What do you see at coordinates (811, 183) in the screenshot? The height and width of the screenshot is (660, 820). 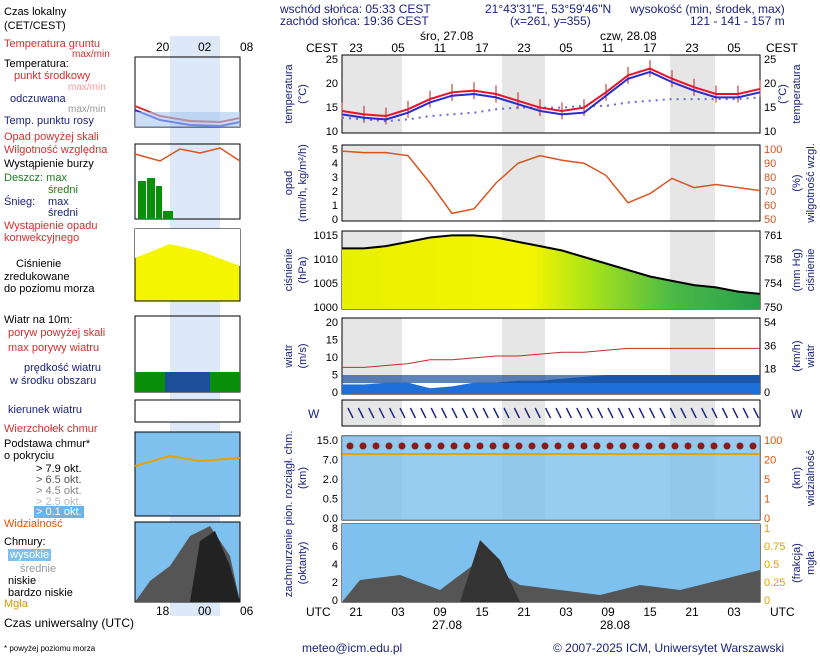 I see `humidity-axis-title: wilgotność wzgl.` at bounding box center [811, 183].